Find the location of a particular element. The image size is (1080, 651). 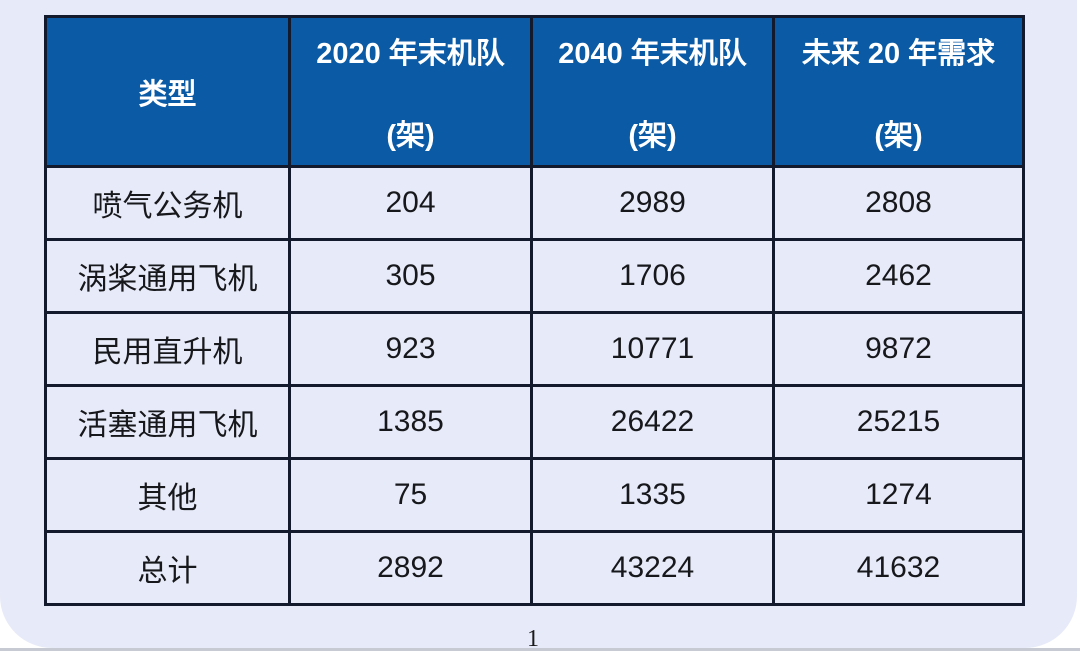

row-2020-value-cell: 305 is located at coordinates (410, 276).